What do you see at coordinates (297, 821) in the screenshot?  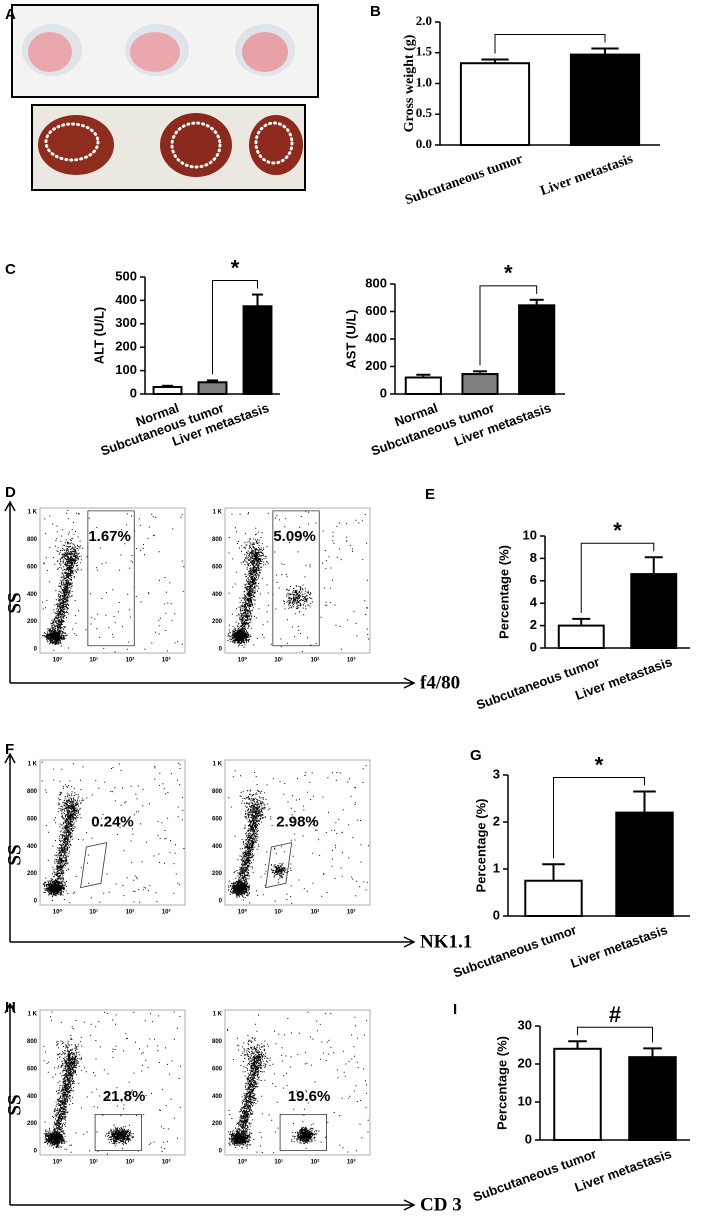 I see `gate-percentage: 2.98%` at bounding box center [297, 821].